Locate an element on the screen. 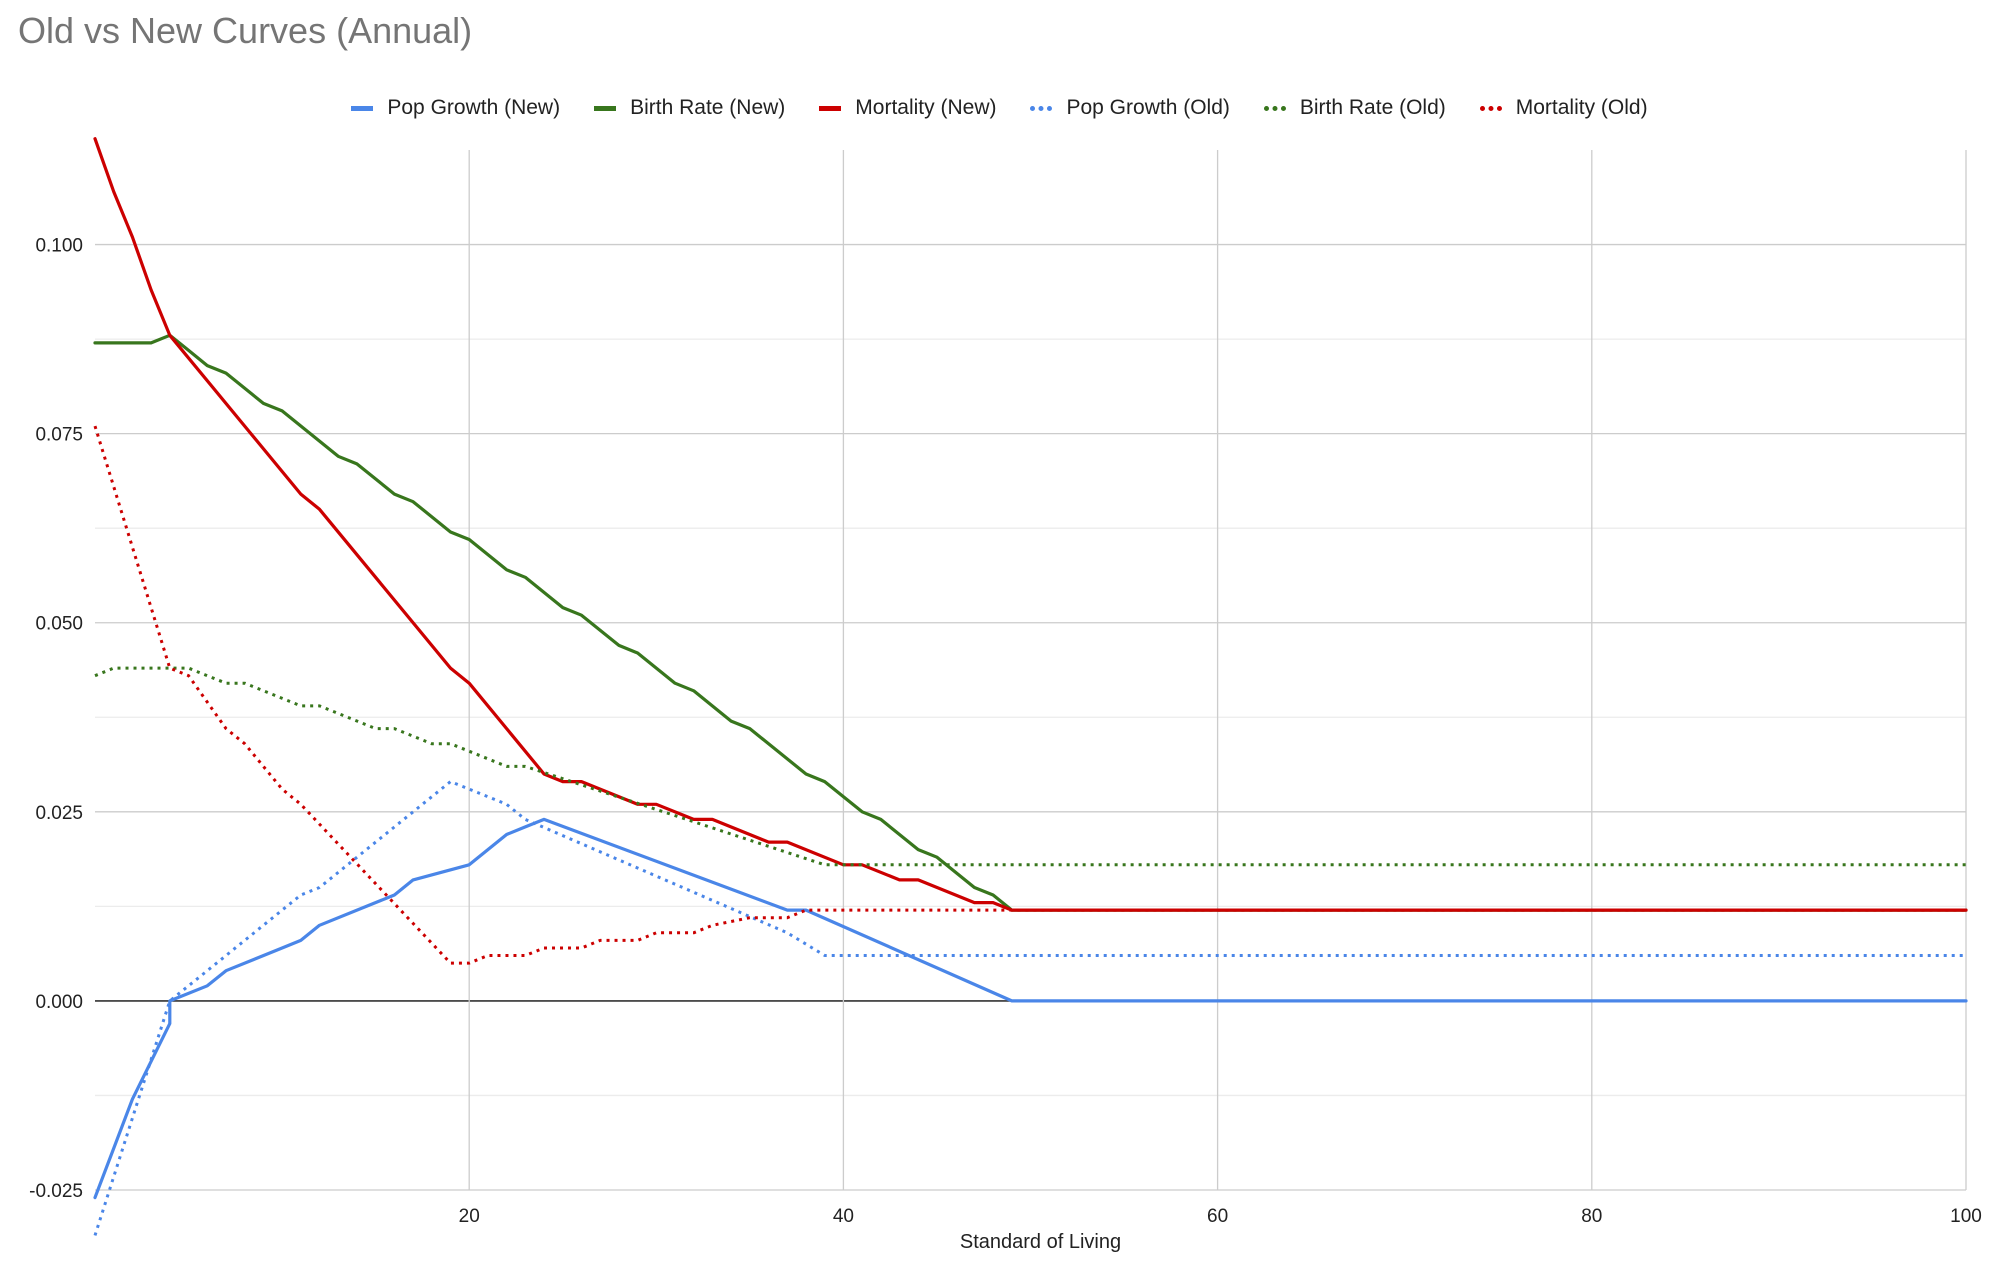 Image resolution: width=1999 pixels, height=1266 pixels. legend-item: Birth Rate (New) is located at coordinates (689, 108).